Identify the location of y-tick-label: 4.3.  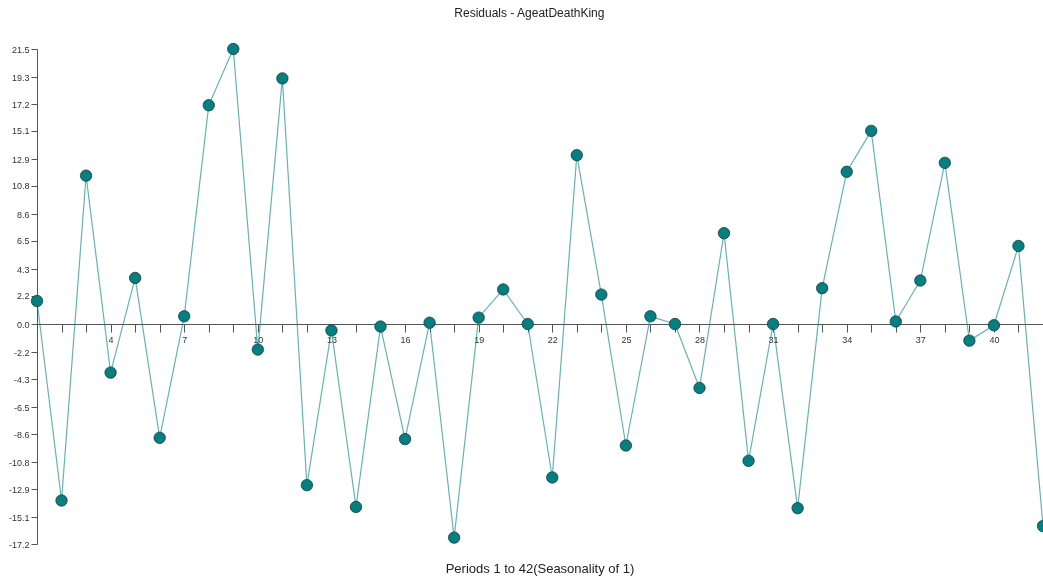
(23, 269).